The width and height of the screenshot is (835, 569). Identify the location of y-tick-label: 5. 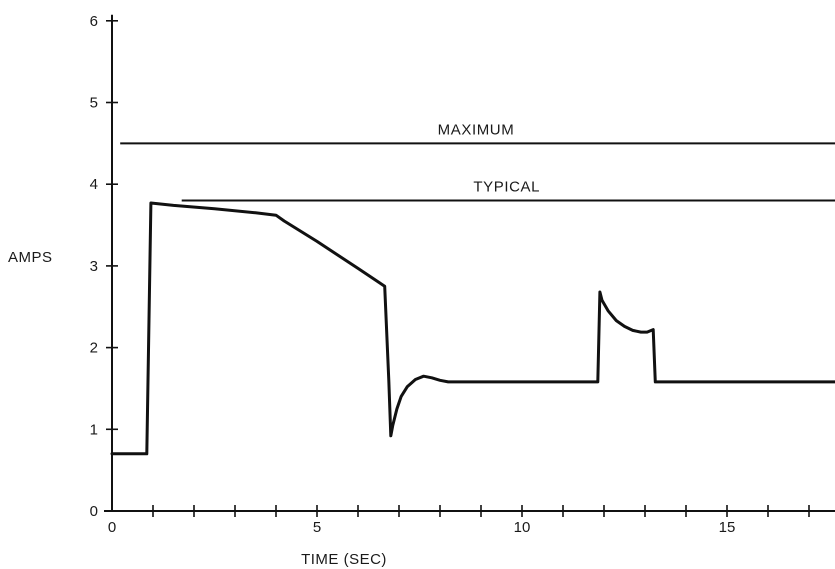
(94, 103).